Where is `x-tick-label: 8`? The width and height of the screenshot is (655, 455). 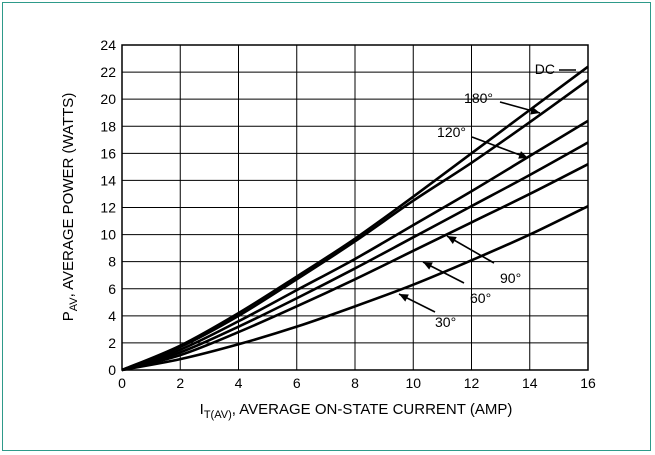
x-tick-label: 8 is located at coordinates (355, 383).